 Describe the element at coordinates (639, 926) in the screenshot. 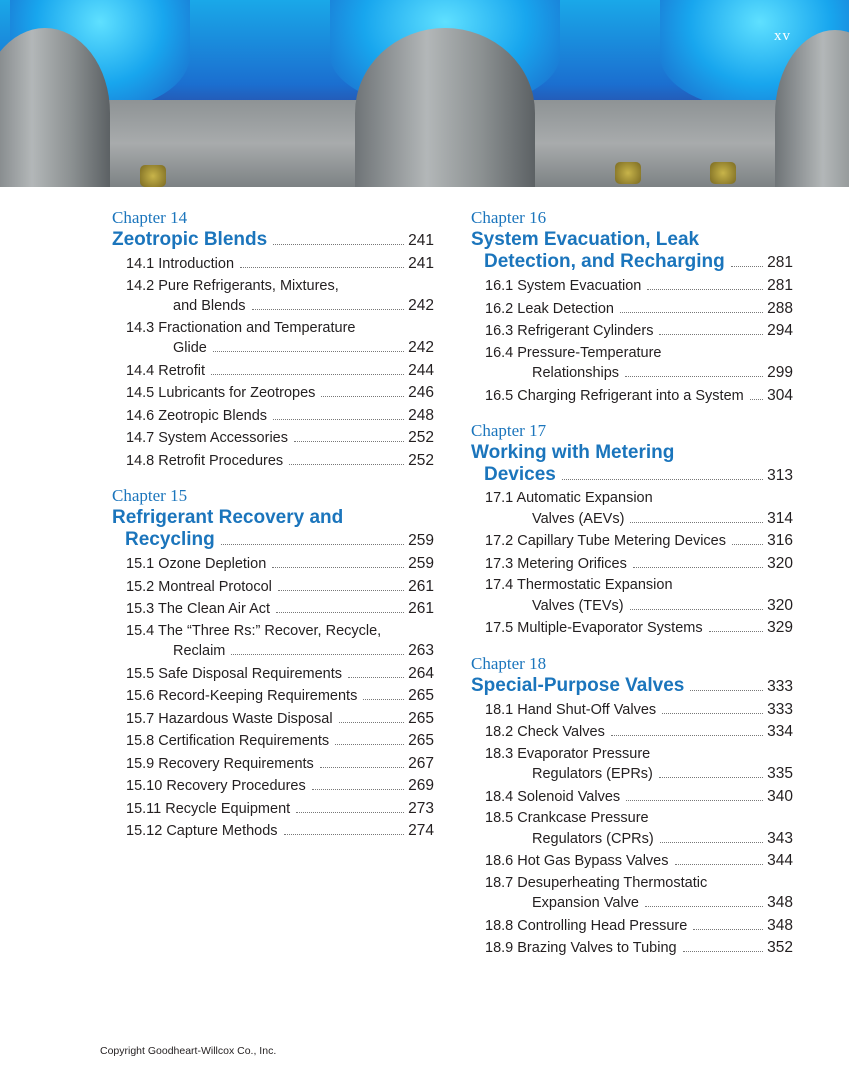

I see `entry-line: 18.8 Controlling Head Pressure 348` at that location.